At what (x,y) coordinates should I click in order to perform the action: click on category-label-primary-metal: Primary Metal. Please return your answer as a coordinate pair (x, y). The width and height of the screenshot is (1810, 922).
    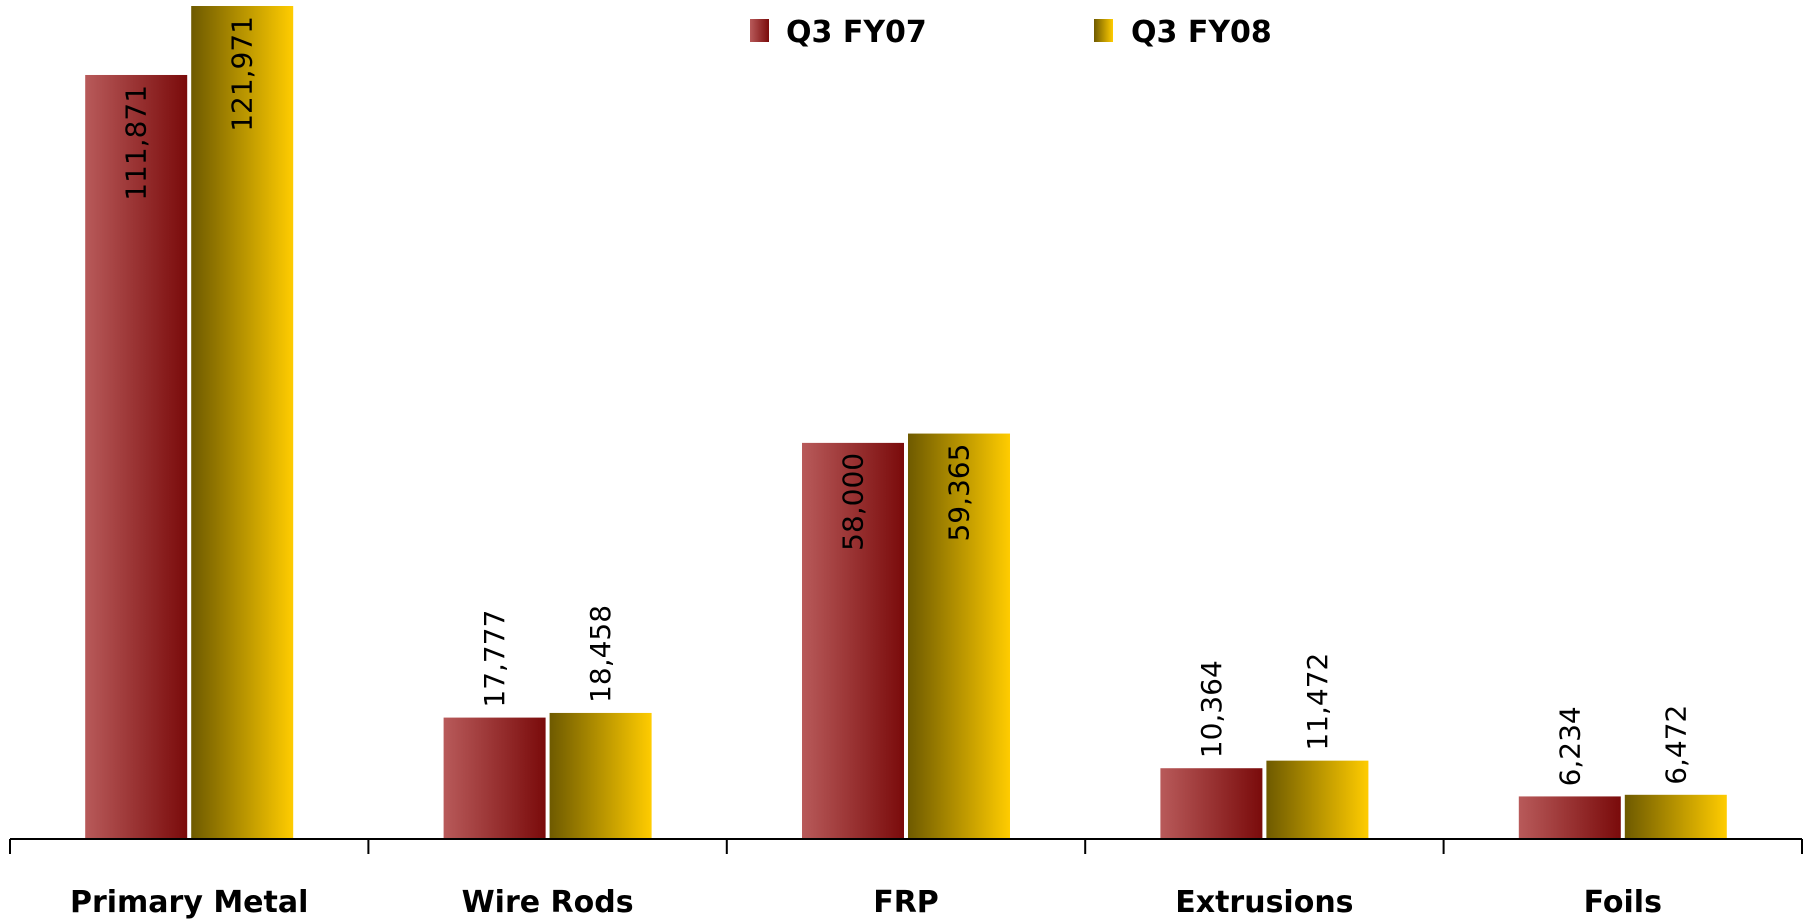
    Looking at the image, I should click on (189, 902).